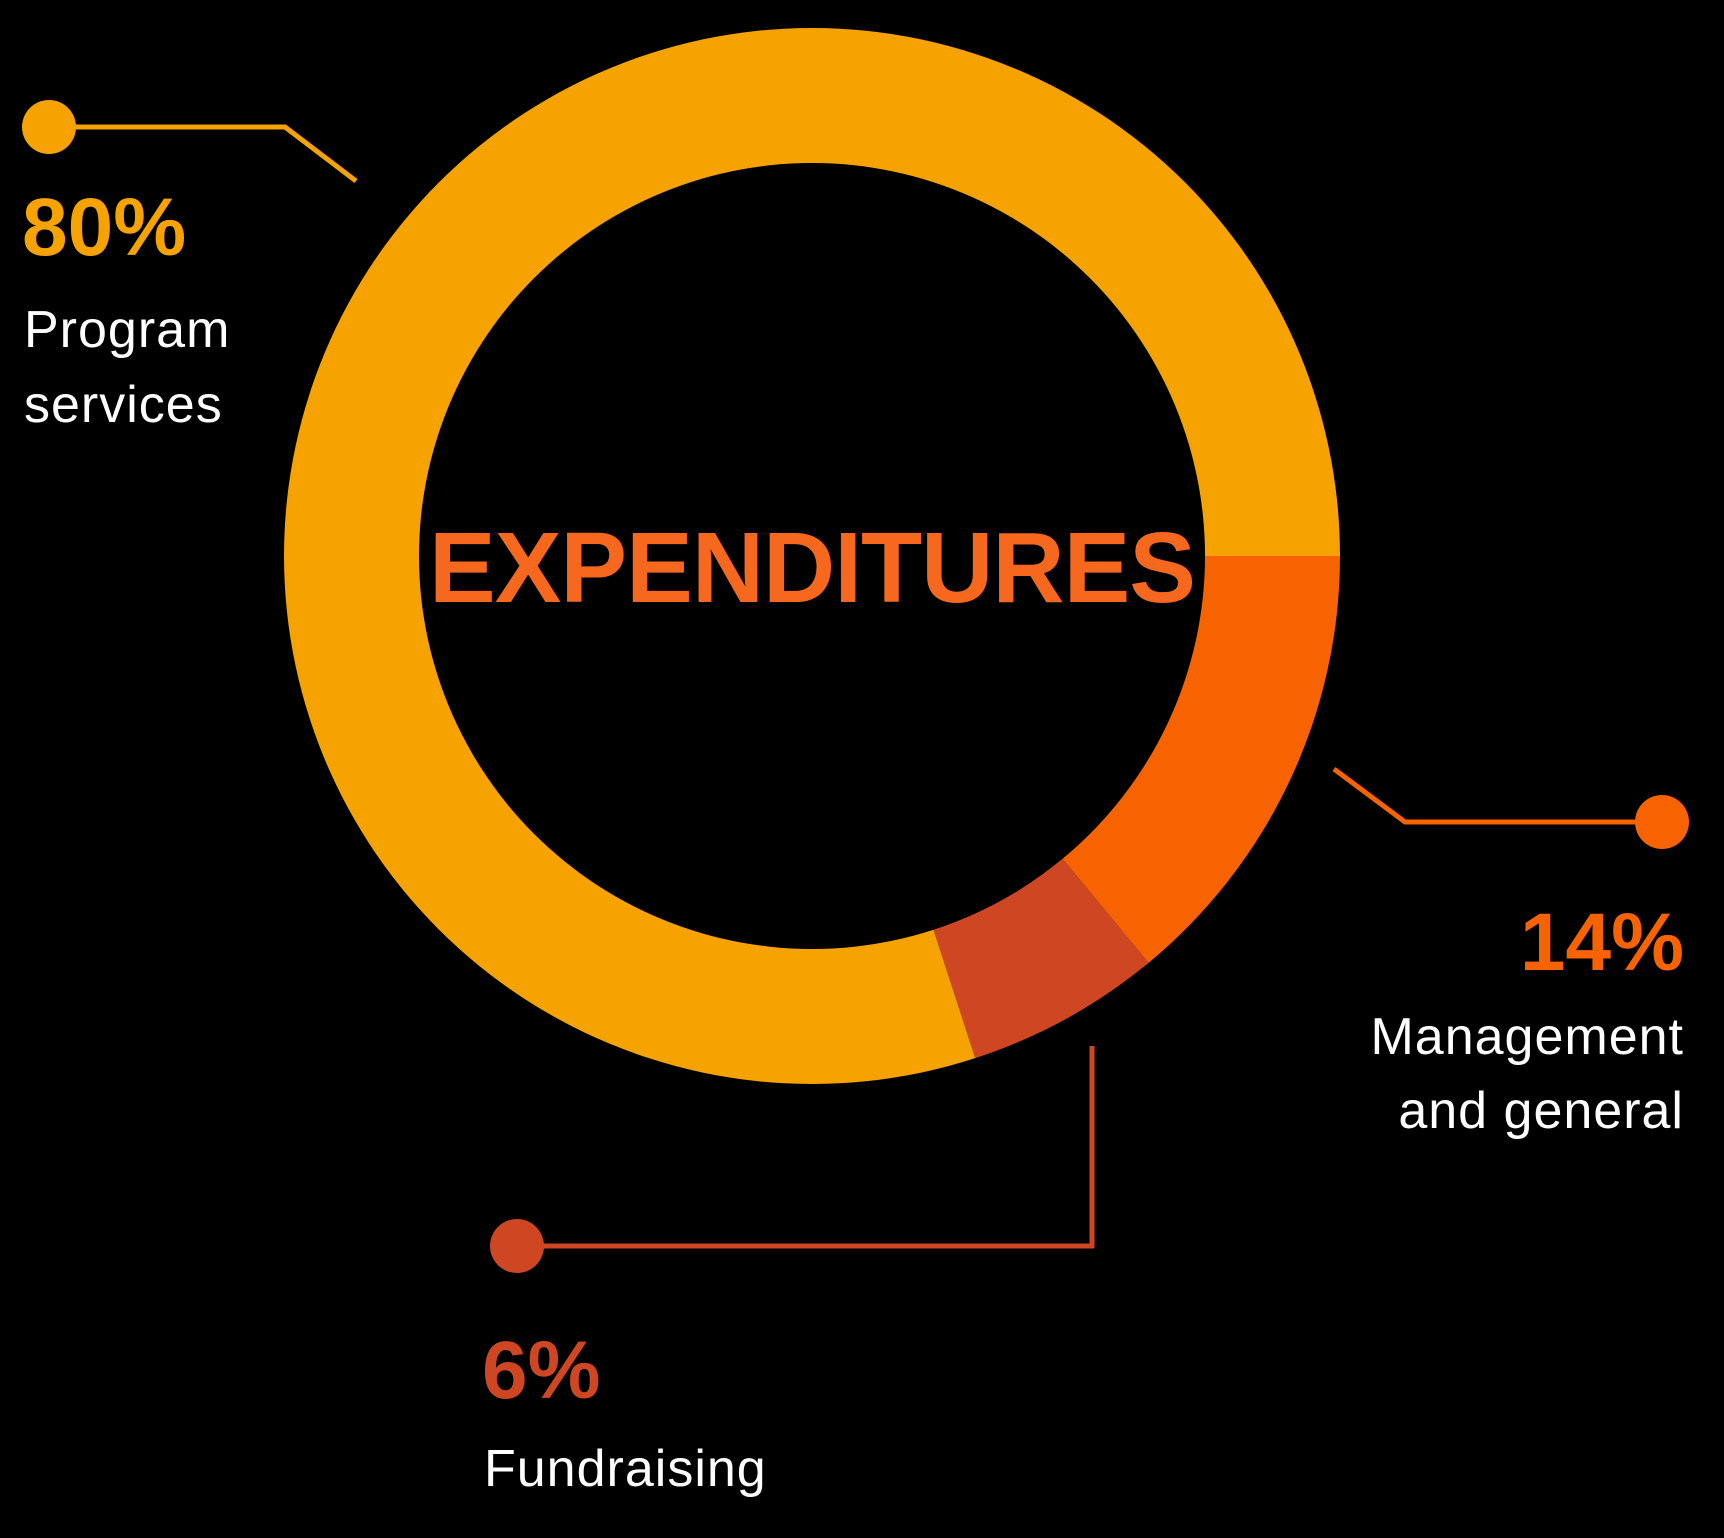 The image size is (1724, 1538). Describe the element at coordinates (203, 153) in the screenshot. I see `leader-line-program-services` at that location.